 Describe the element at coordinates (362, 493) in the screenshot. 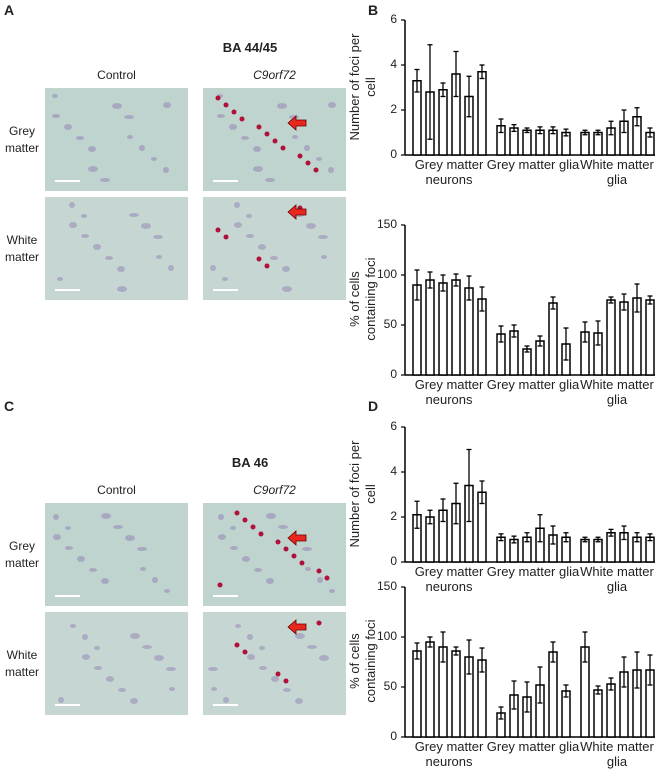

I see `y-axis-label: Number of foci per cell` at that location.